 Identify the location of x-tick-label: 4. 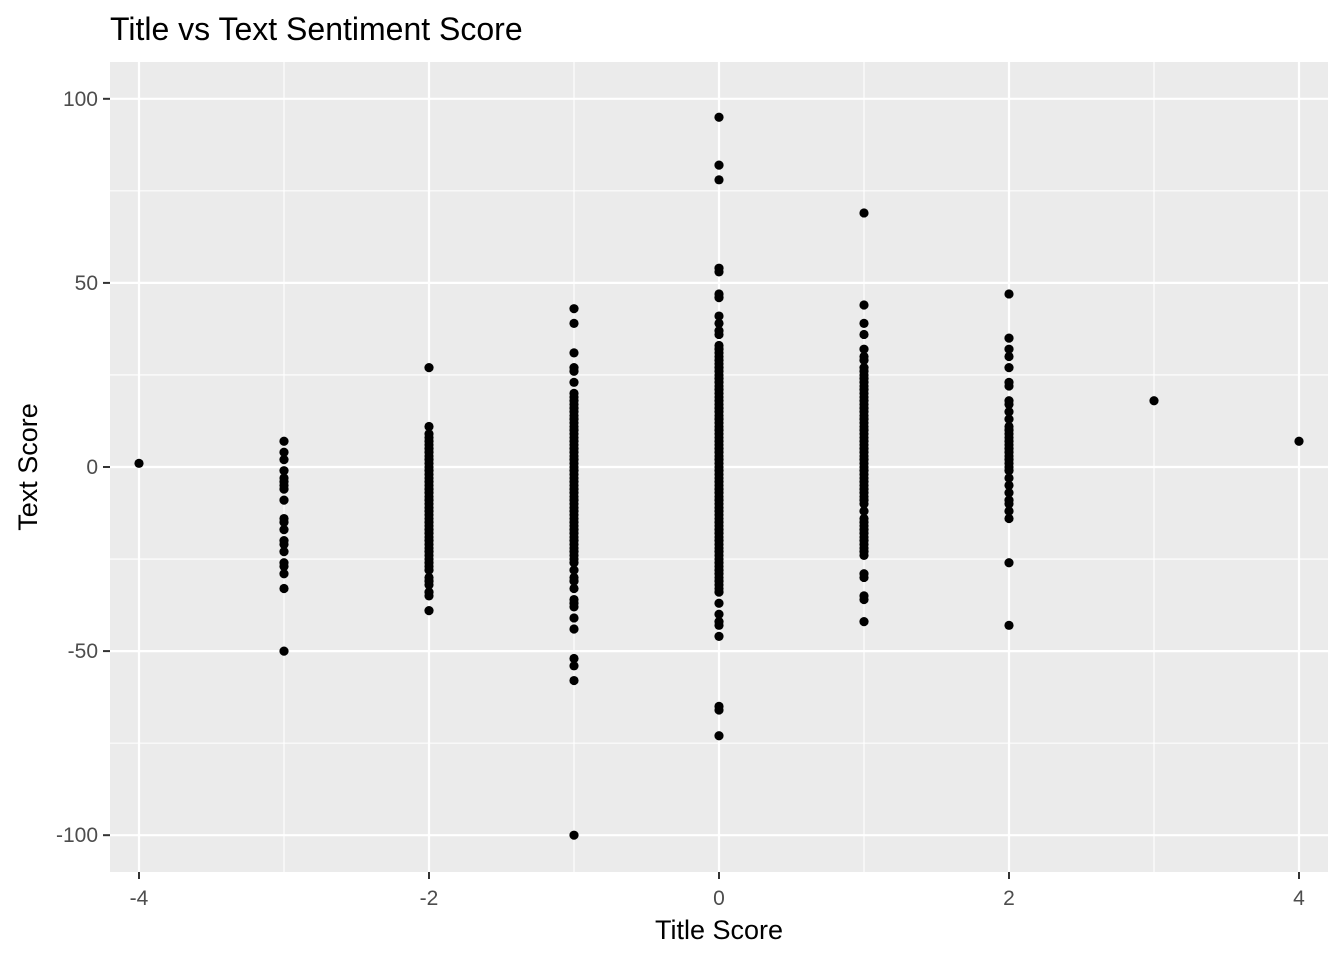
(1299, 898).